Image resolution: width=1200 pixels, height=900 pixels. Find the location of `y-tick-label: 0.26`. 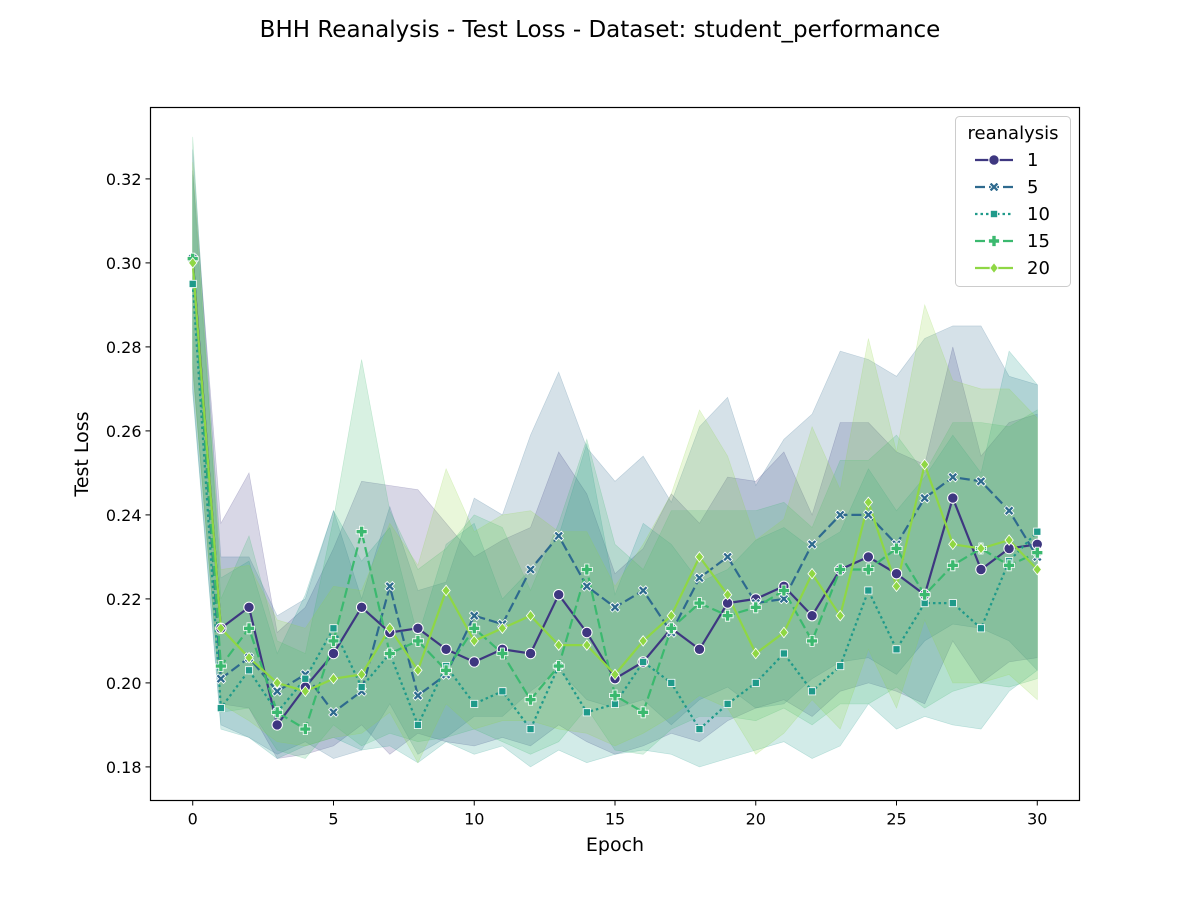

y-tick-label: 0.26 is located at coordinates (124, 431).